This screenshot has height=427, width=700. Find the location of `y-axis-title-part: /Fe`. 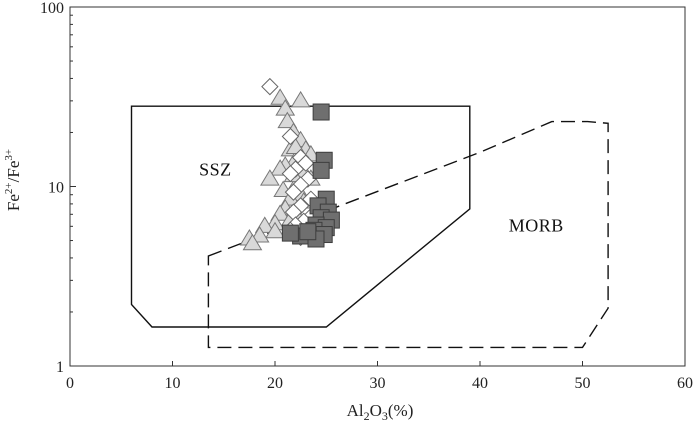

y-axis-title-part: /Fe is located at coordinates (13, 172).